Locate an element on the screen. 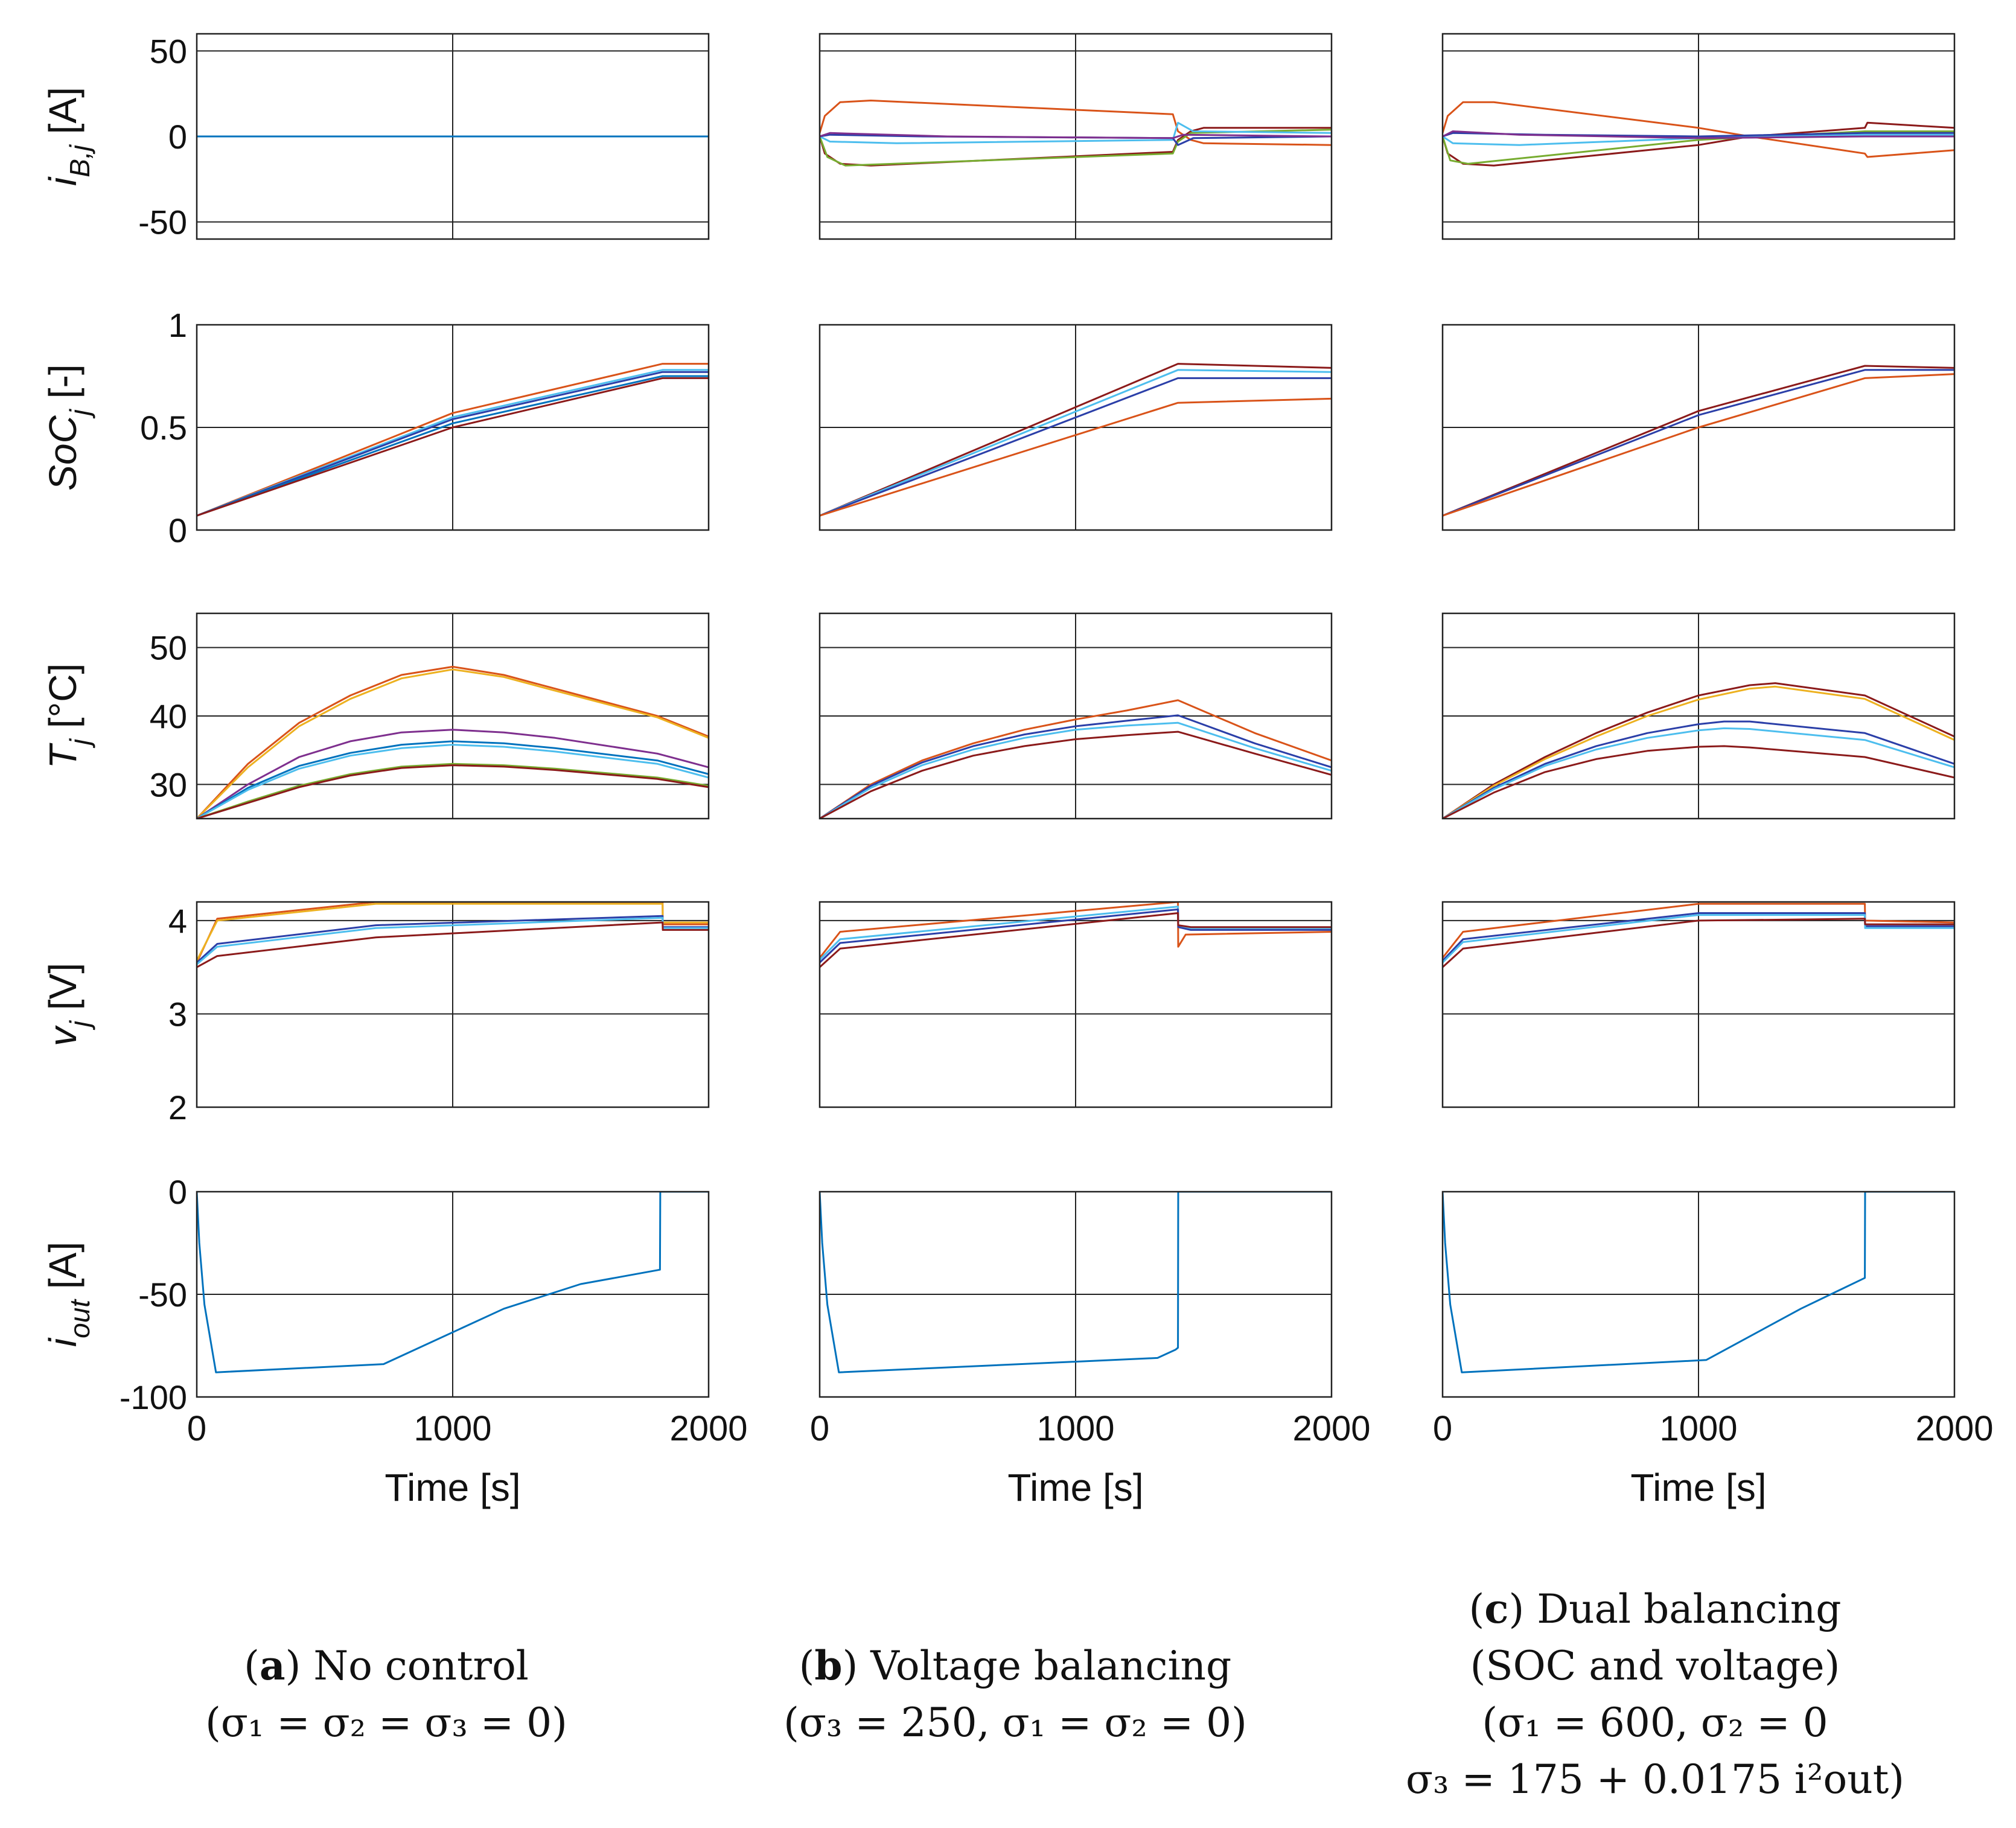 Image resolution: width=2016 pixels, height=1828 pixels. y-axis-label-unit-r2: [°C] is located at coordinates (63, 701).